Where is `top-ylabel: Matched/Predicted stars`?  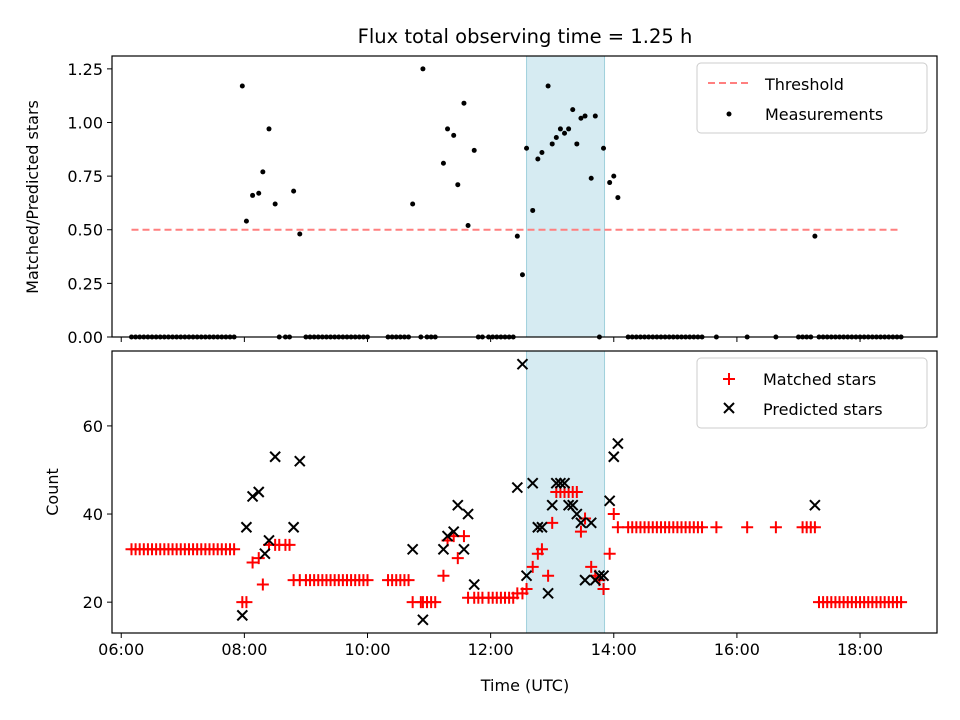
top-ylabel: Matched/Predicted stars is located at coordinates (32, 197).